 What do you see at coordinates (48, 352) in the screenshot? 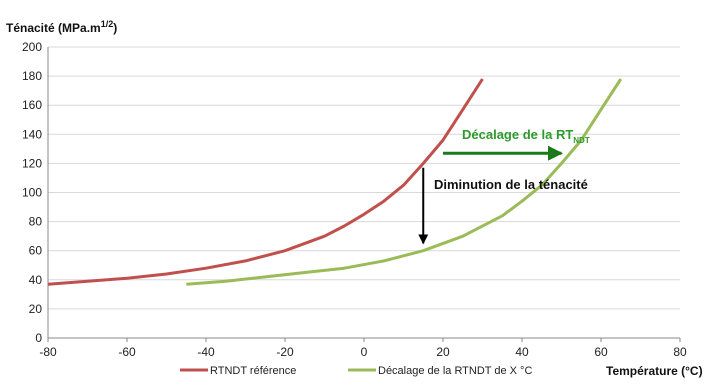
I see `x-tick-label: -80` at bounding box center [48, 352].